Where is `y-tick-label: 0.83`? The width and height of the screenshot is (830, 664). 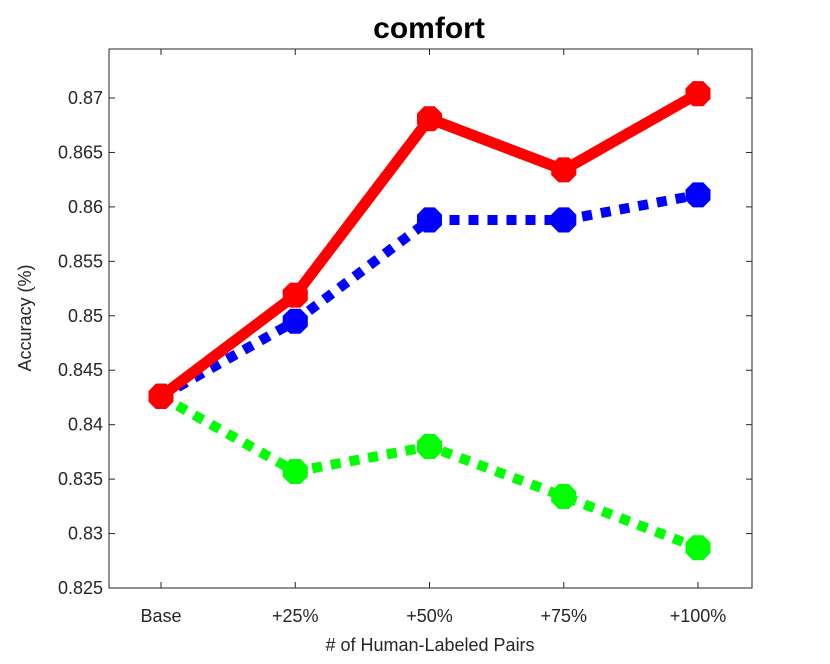 y-tick-label: 0.83 is located at coordinates (85, 534).